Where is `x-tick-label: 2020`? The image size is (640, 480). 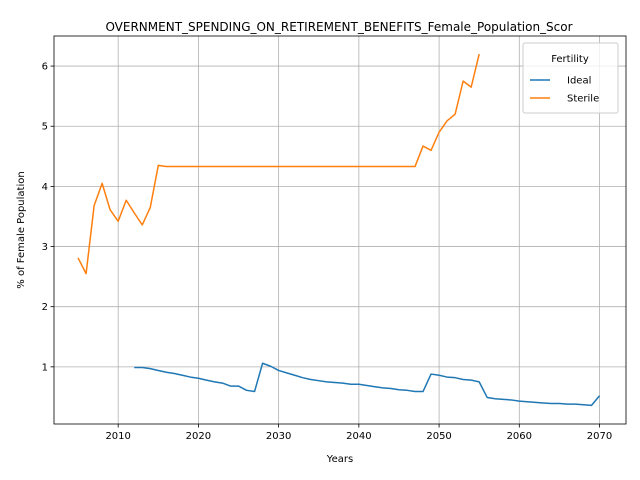
x-tick-label: 2020 is located at coordinates (198, 436).